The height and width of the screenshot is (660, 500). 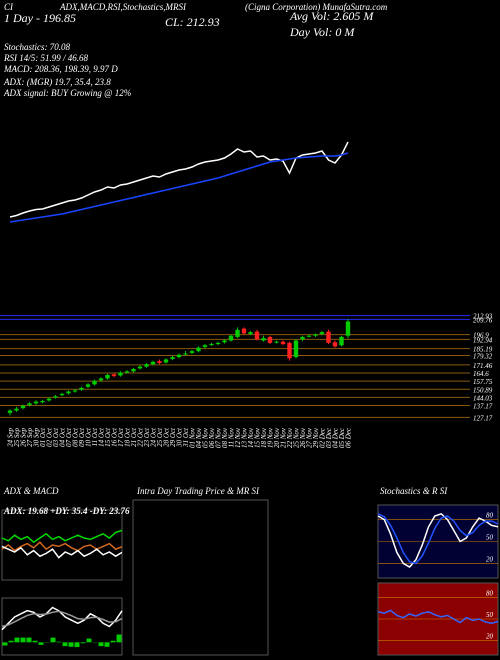 I want to click on y-tick-label: 20, so click(x=490, y=637).